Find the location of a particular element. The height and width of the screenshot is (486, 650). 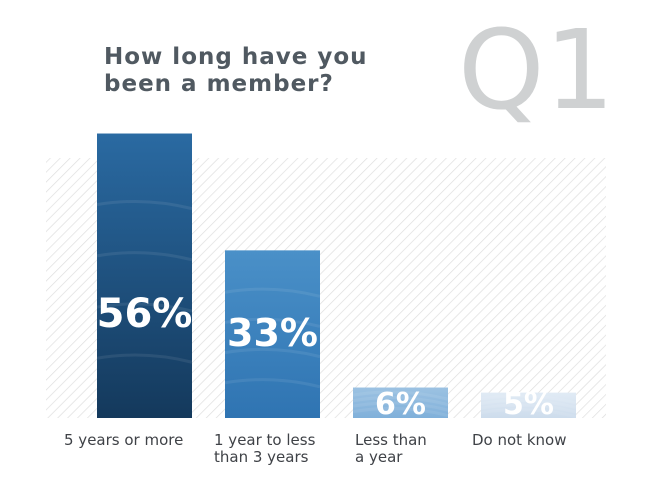

category-label-line: than 3 years is located at coordinates (261, 457).